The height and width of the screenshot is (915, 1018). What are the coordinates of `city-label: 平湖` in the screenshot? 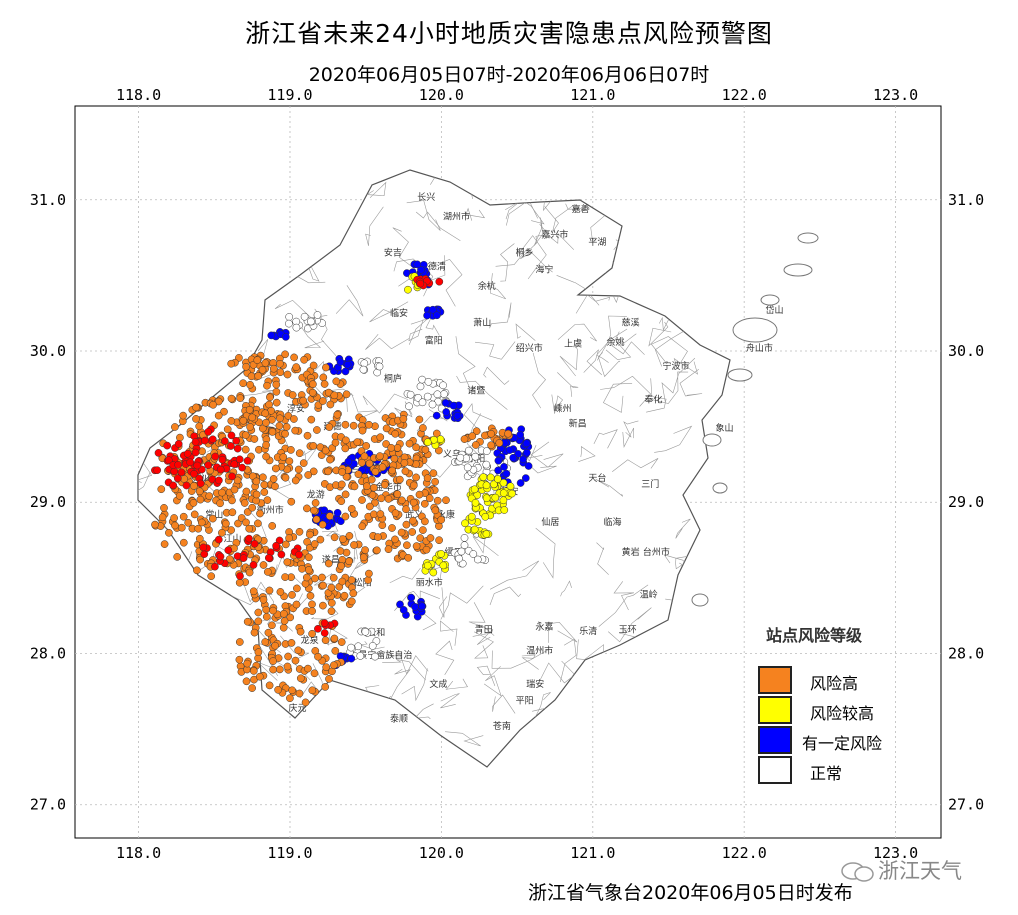 It's located at (597, 242).